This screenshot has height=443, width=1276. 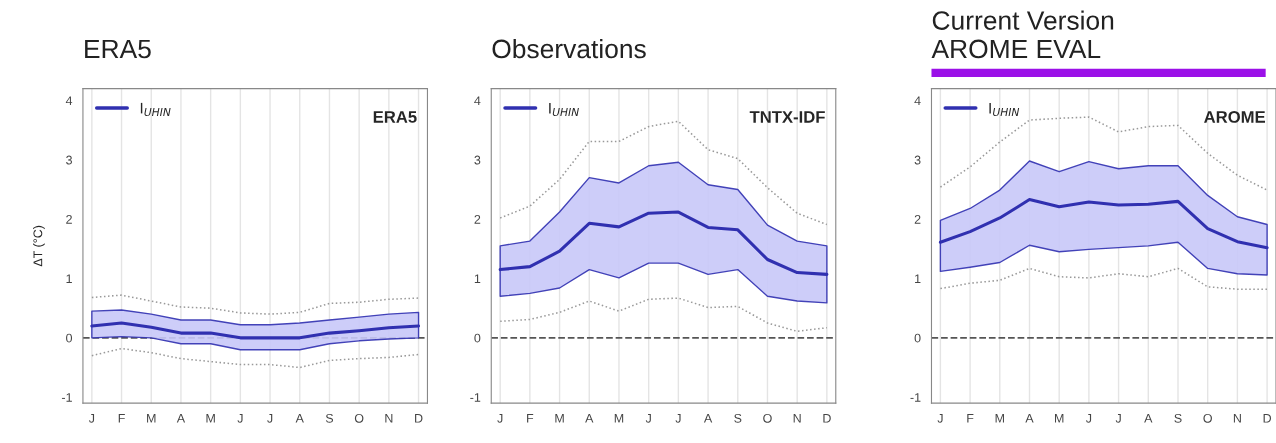 I want to click on y-axis-title: ΔT (°C), so click(x=39, y=246).